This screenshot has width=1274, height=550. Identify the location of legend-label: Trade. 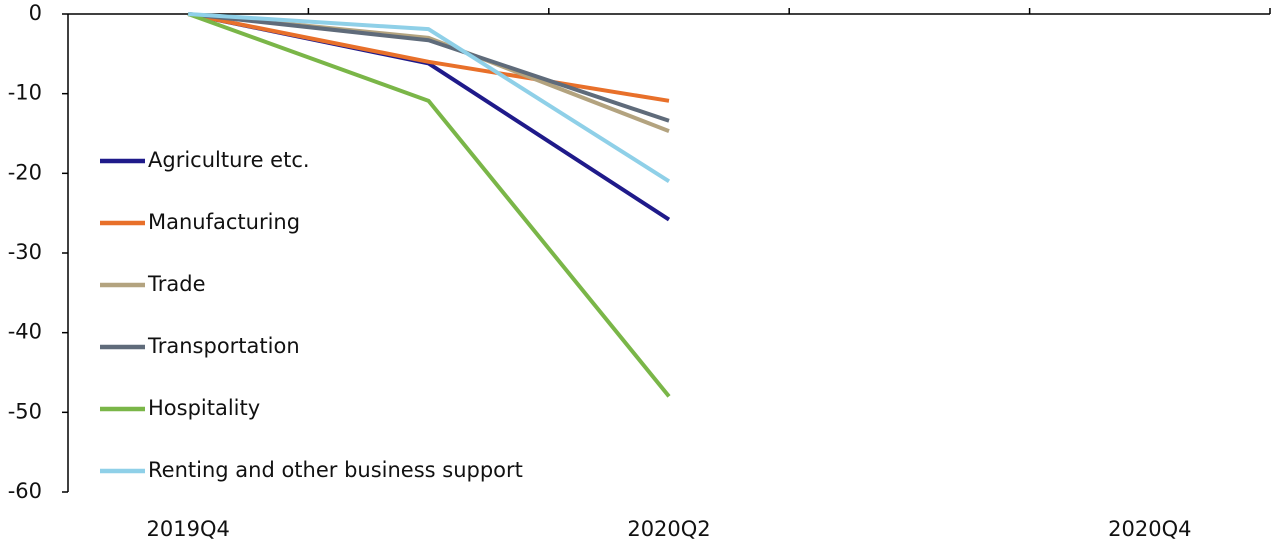
(176, 284).